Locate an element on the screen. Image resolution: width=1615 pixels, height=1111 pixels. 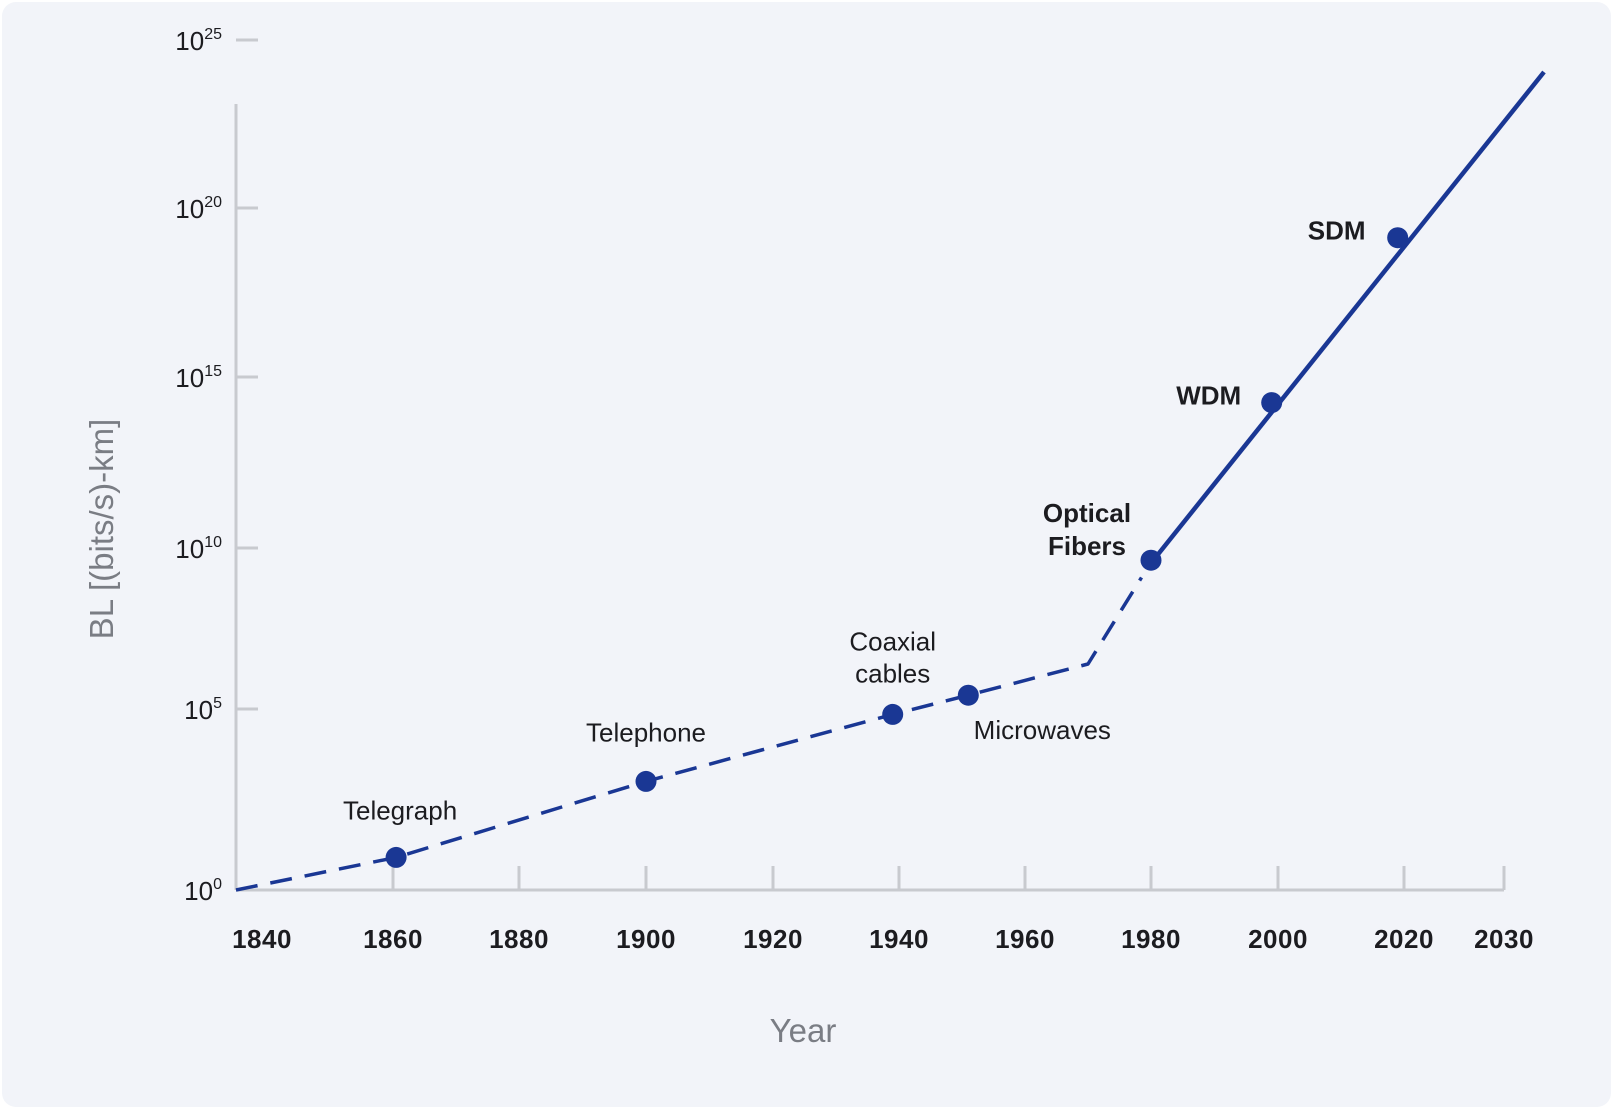
marker-wdm is located at coordinates (1272, 403).